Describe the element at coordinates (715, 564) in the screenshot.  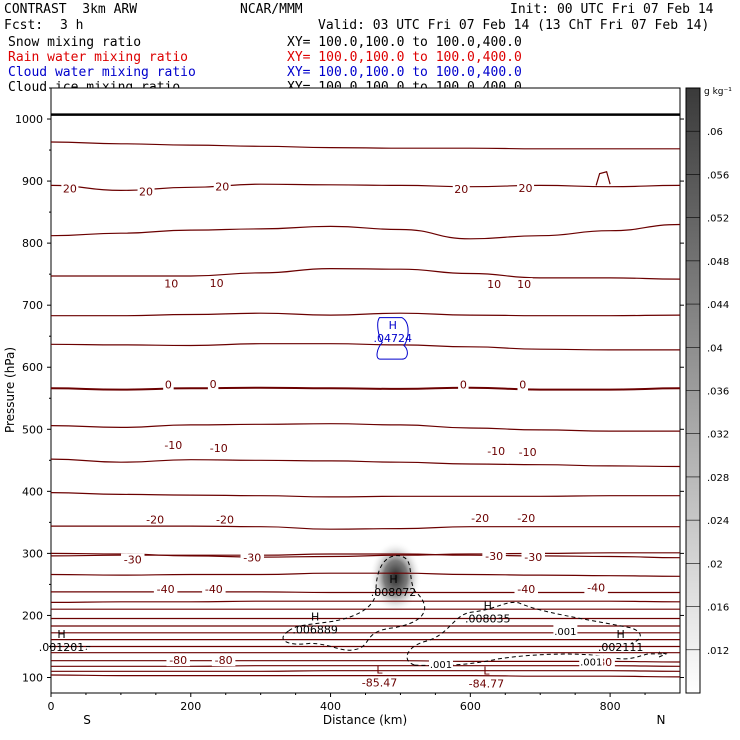
I see `colorbar-tick-label: .02` at that location.